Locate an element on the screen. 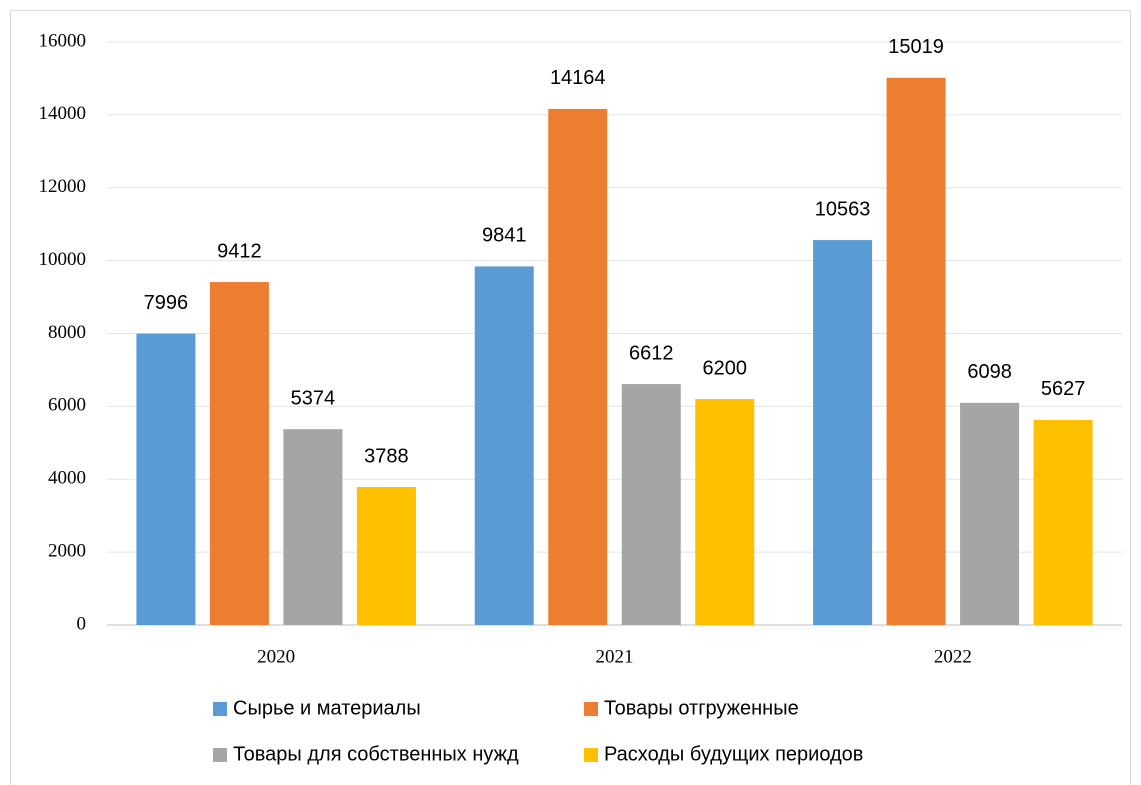 This screenshot has width=1141, height=785. y-tick-label: 2000 is located at coordinates (67, 550).